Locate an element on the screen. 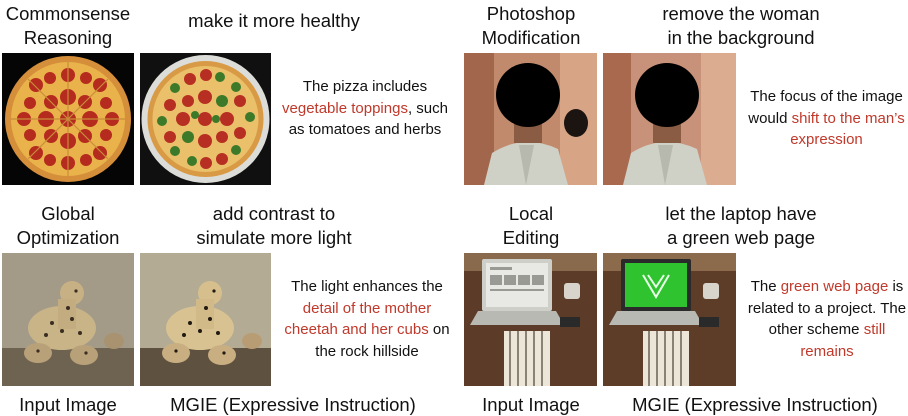 The image size is (908, 416). task-label-photoshop: Photoshop Modification is located at coordinates (531, 25).